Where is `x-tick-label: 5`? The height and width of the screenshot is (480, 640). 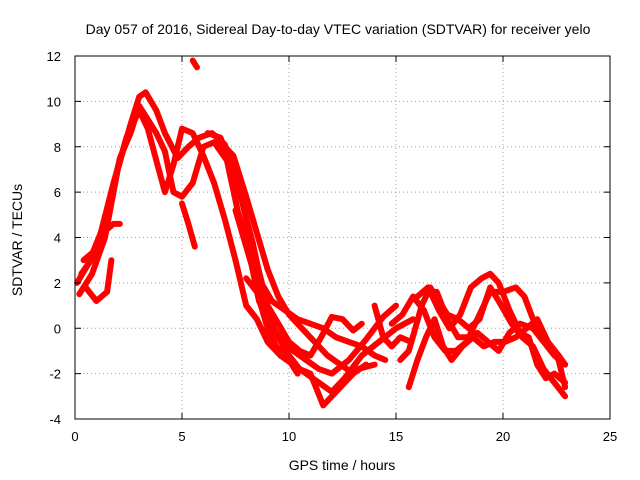 x-tick-label: 5 is located at coordinates (181, 436).